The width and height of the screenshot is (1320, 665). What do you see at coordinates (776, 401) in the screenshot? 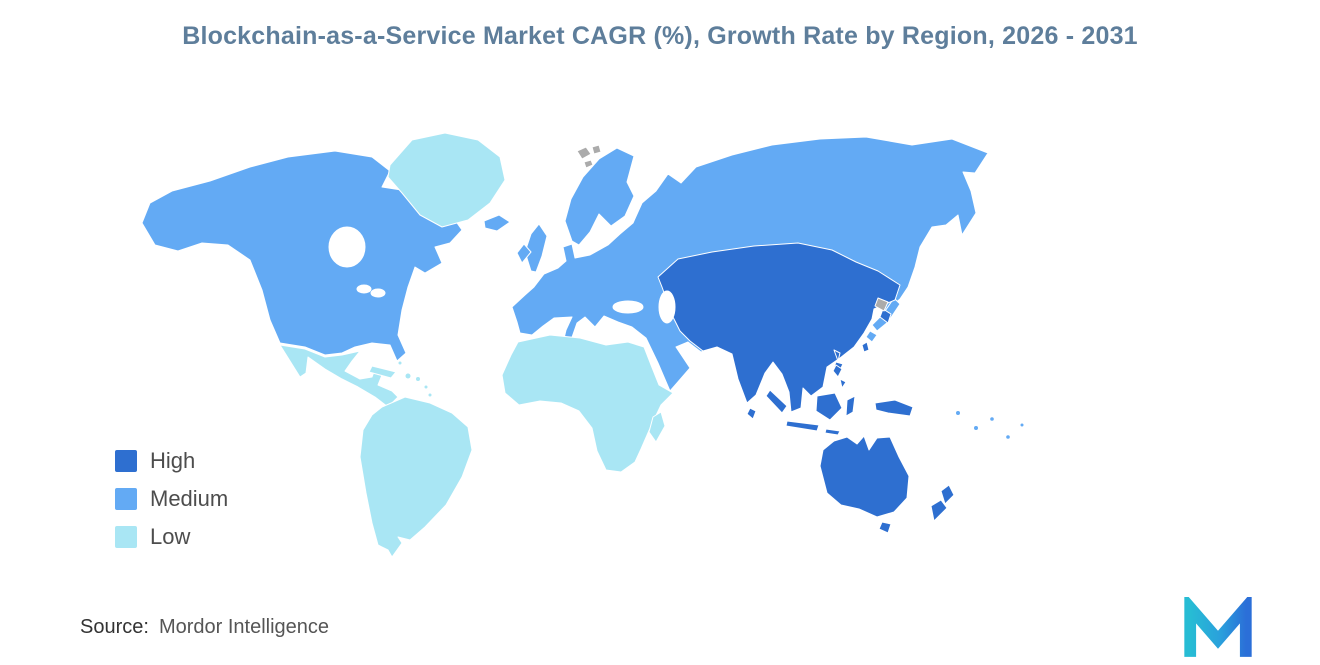
I see `landmass-sumatra` at bounding box center [776, 401].